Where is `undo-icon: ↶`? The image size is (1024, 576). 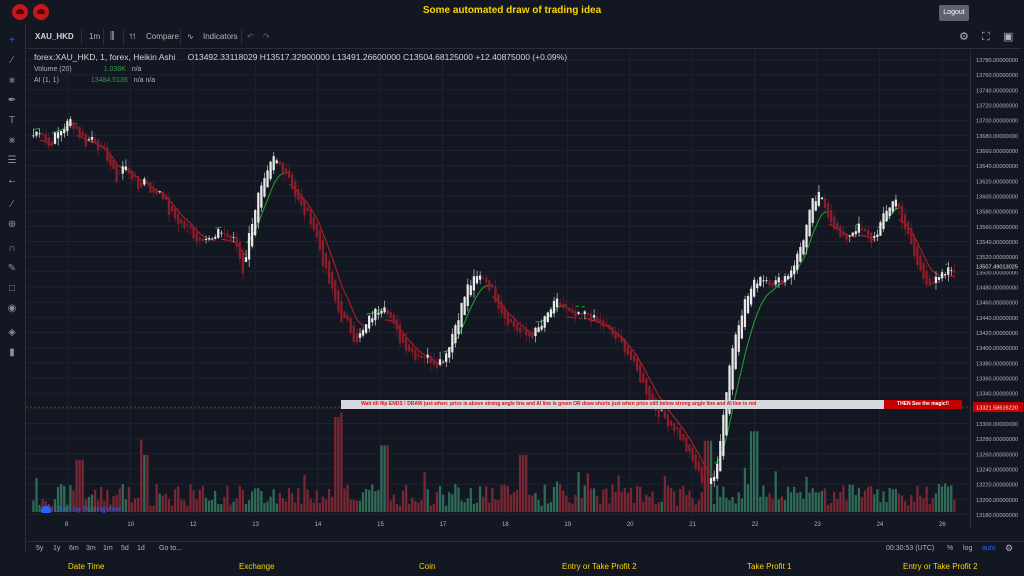
undo-icon: ↶ is located at coordinates (250, 36).